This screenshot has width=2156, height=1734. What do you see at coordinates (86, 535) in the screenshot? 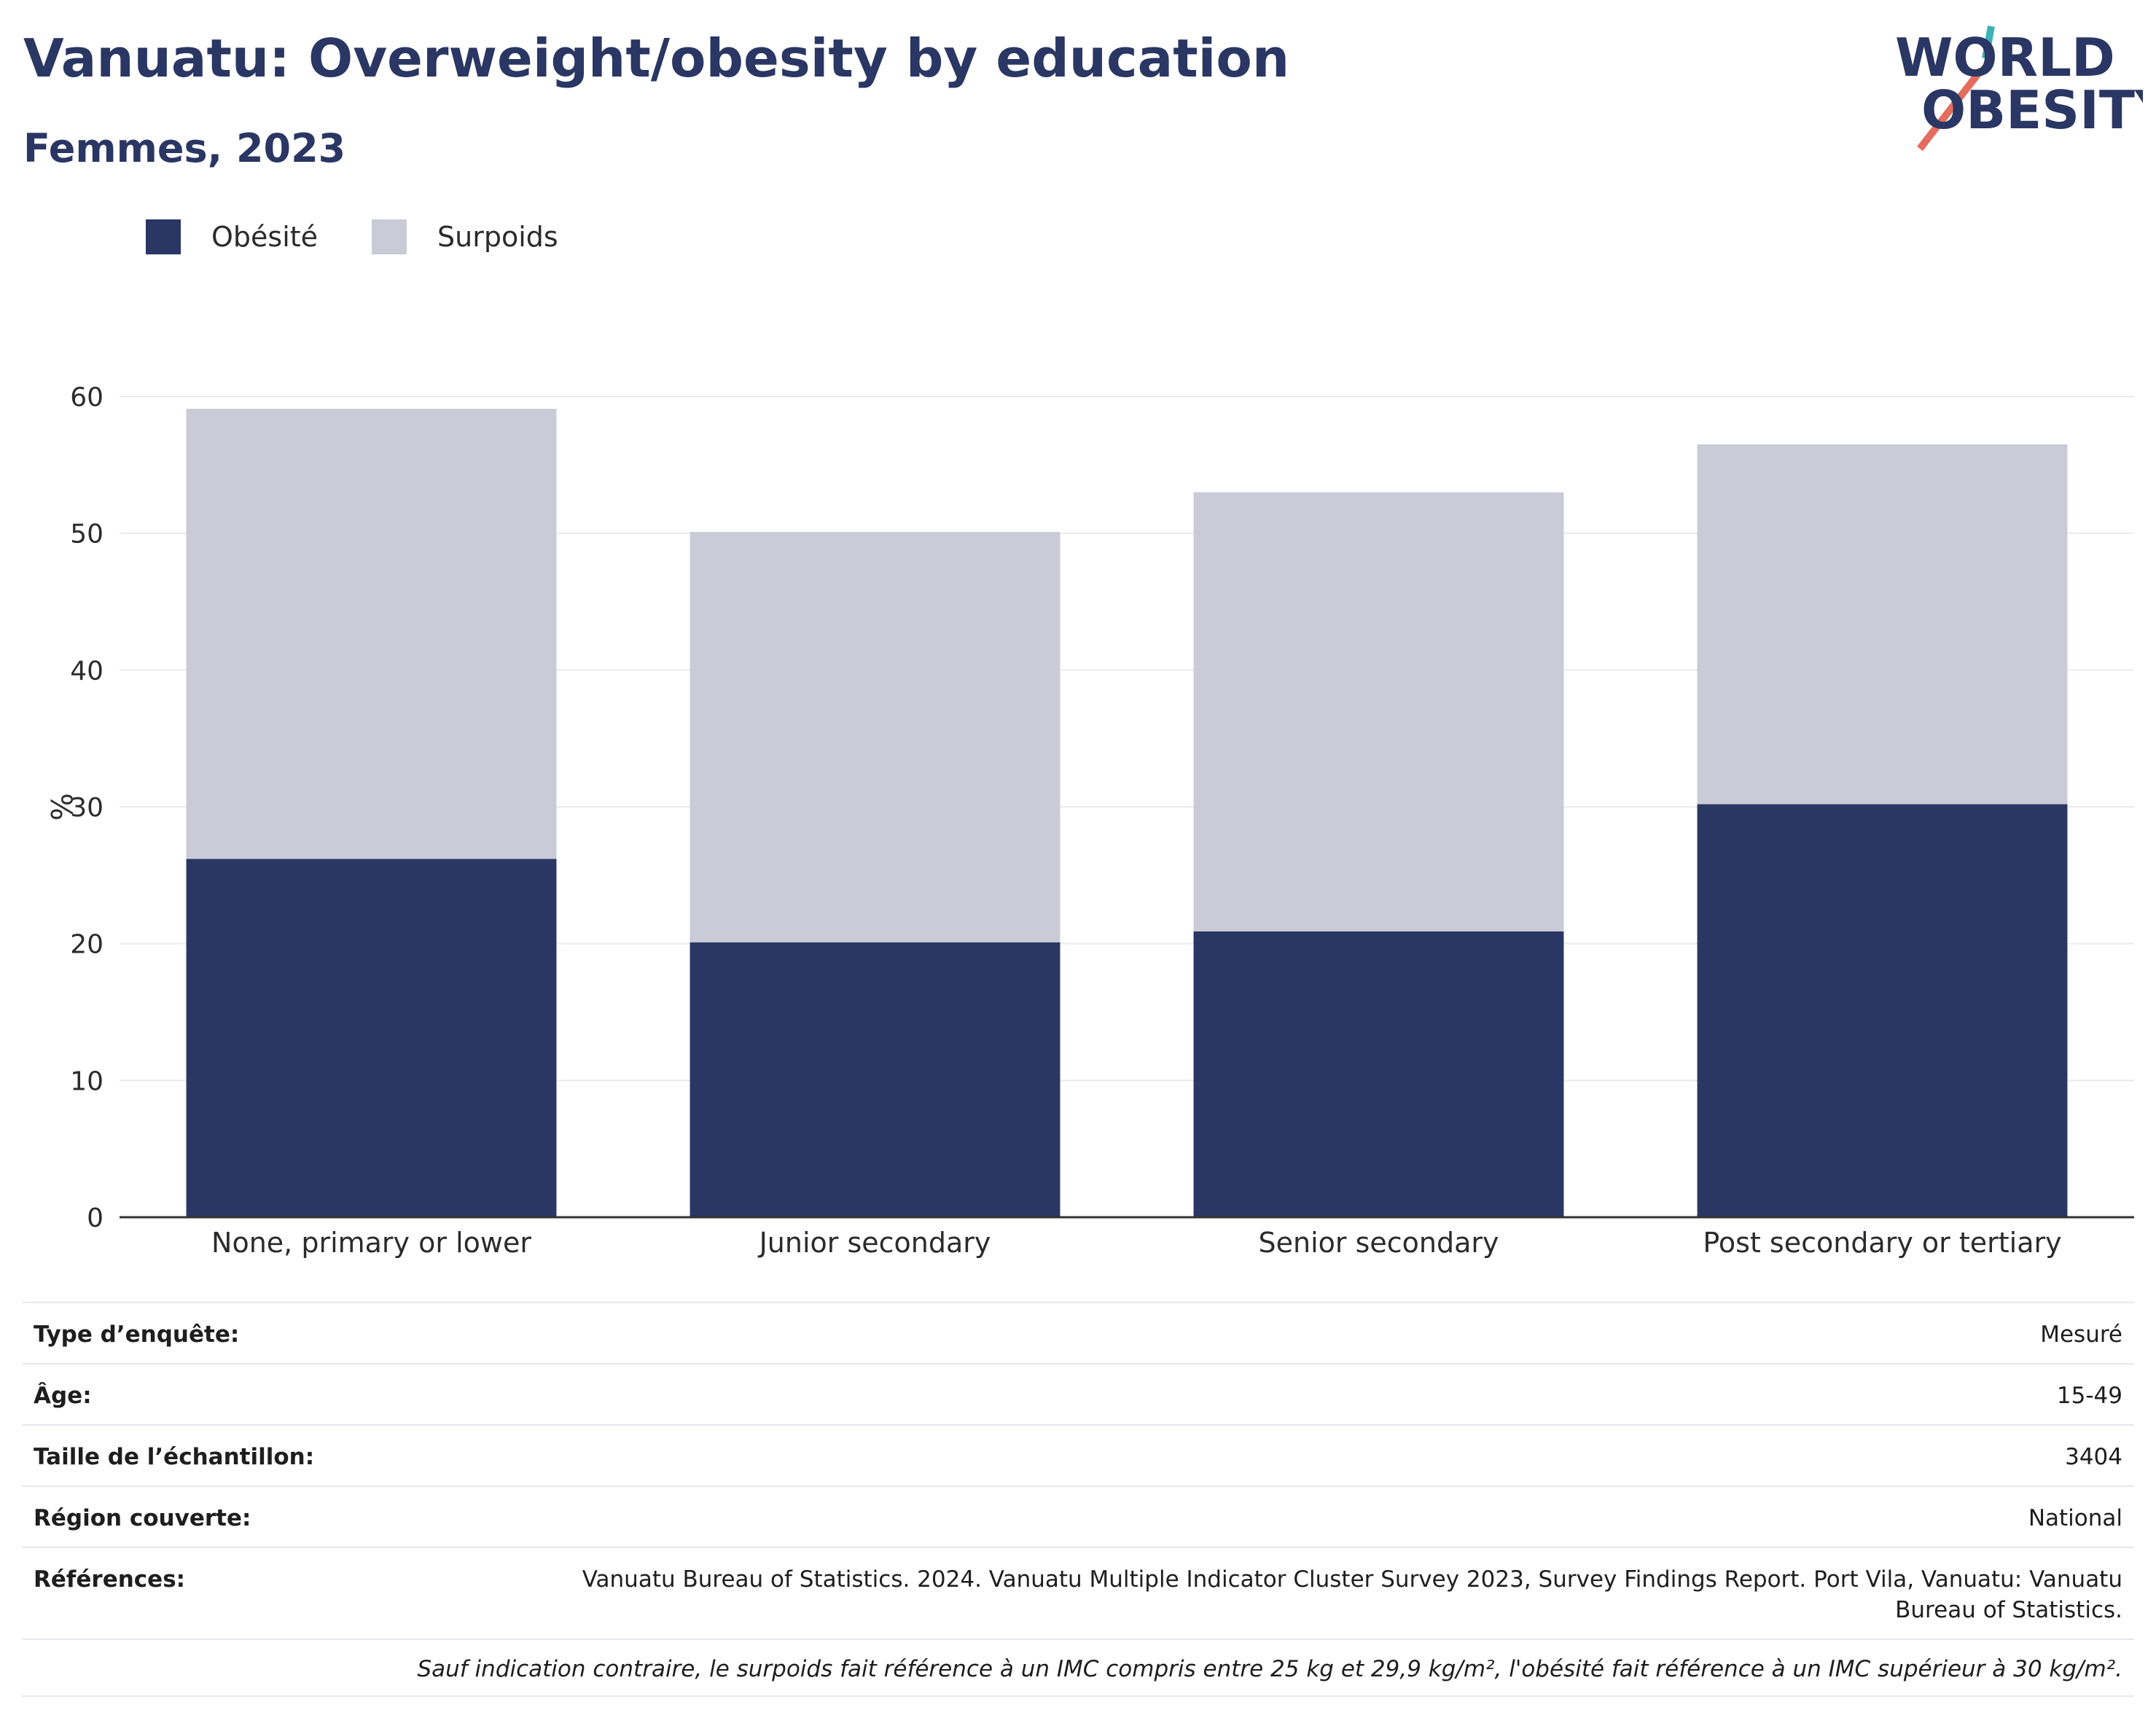
I see `y-tick-label: 50` at bounding box center [86, 535].